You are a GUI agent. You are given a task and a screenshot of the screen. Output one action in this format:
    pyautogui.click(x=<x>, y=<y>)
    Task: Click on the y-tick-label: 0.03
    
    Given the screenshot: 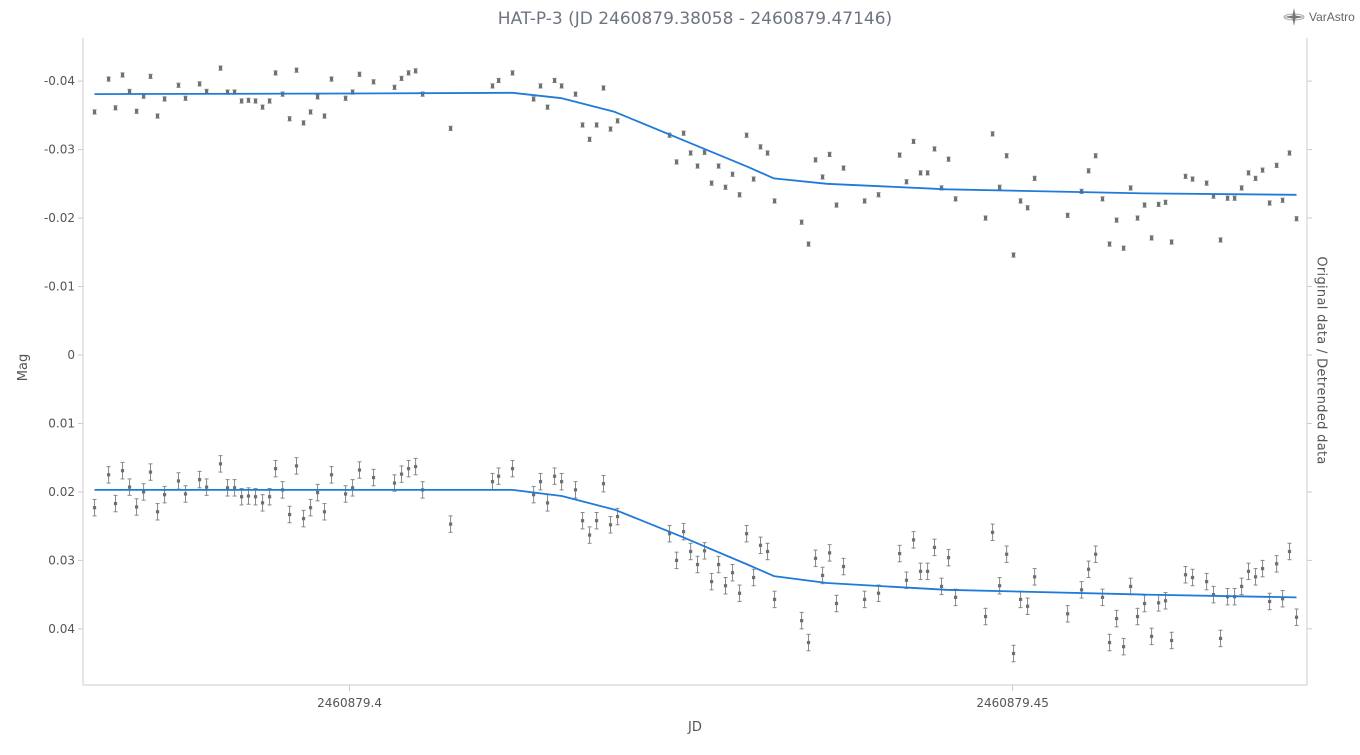 What is the action you would take?
    pyautogui.click(x=61, y=560)
    